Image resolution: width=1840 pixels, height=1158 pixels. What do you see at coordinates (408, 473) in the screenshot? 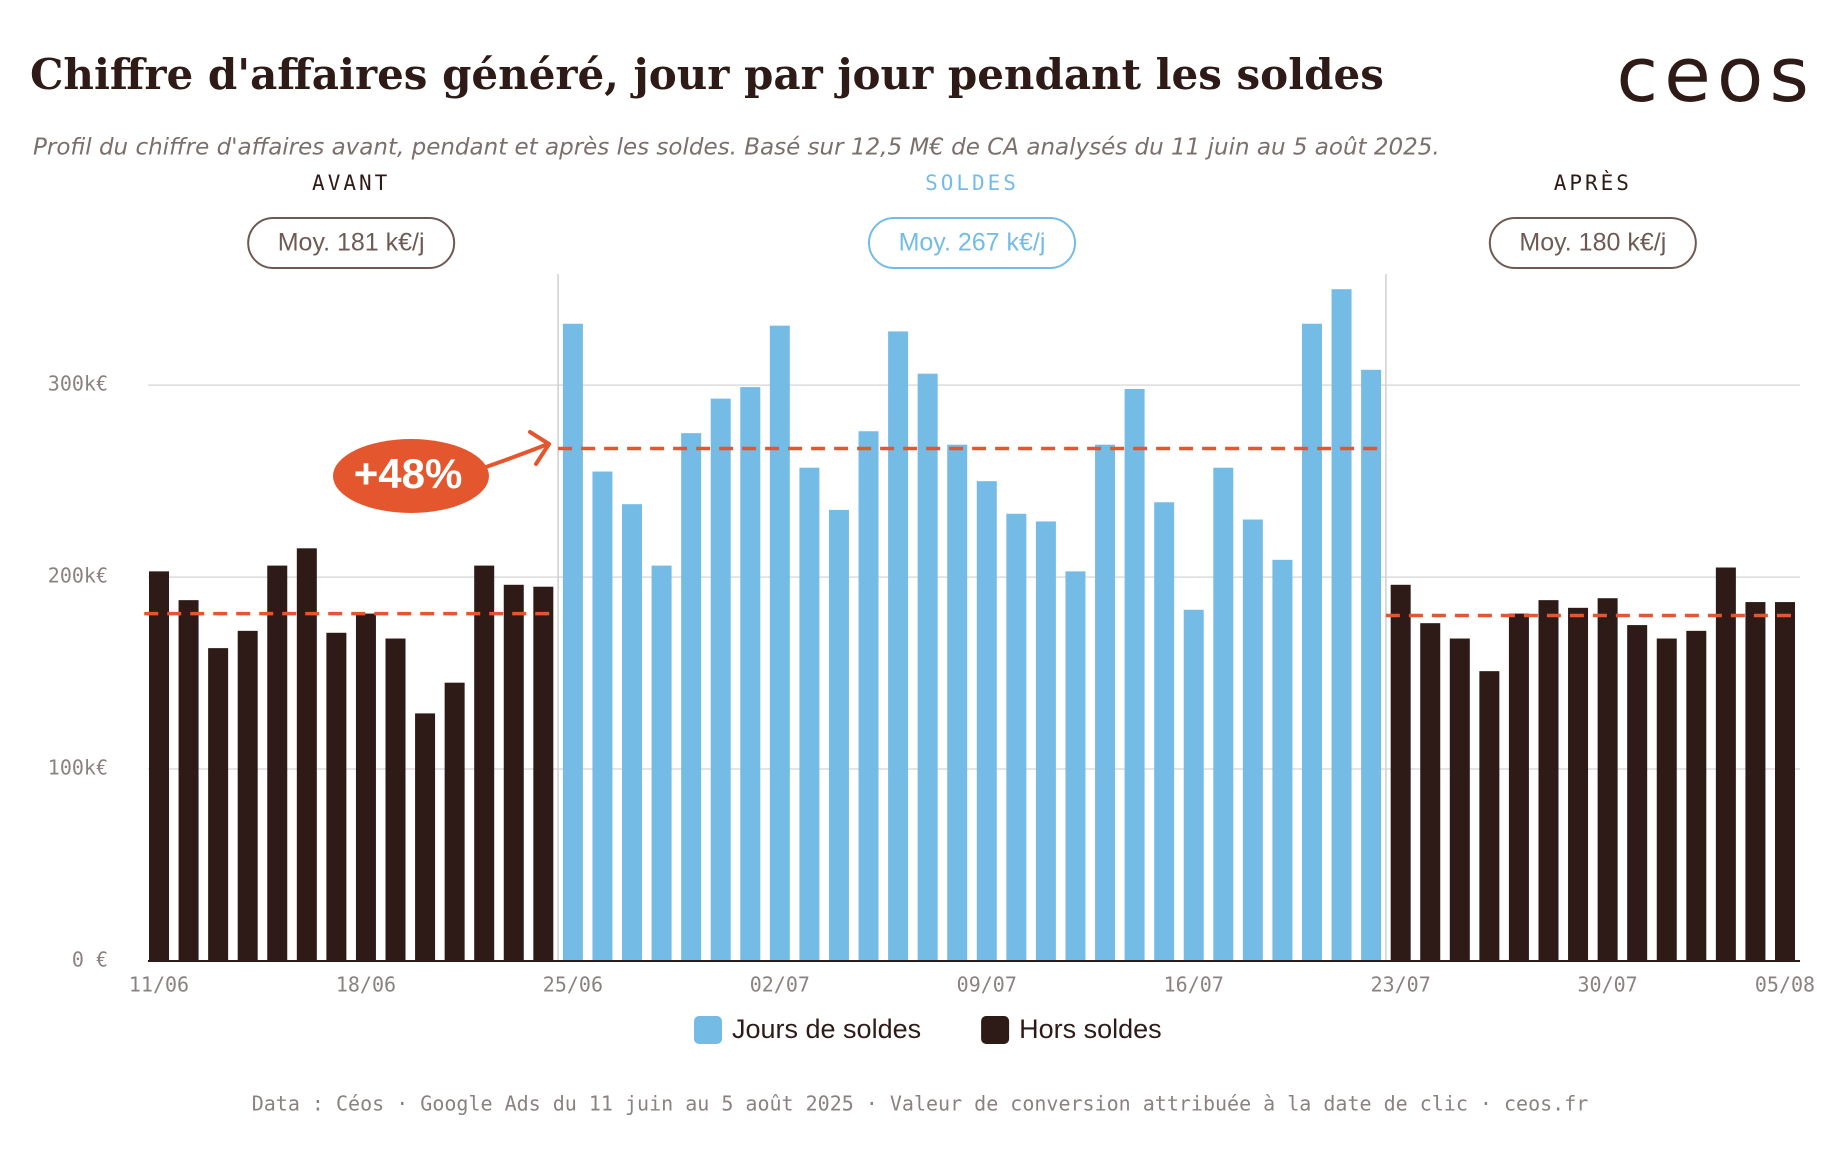
I see `annotation: +48%` at bounding box center [408, 473].